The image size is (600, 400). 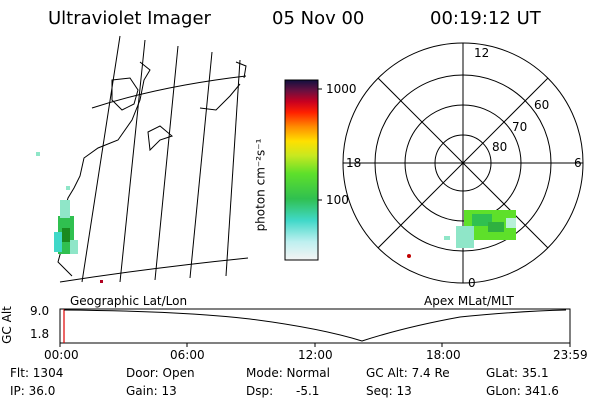 What do you see at coordinates (341, 89) in the screenshot?
I see `colorbar-tick-1000: 1000` at bounding box center [341, 89].